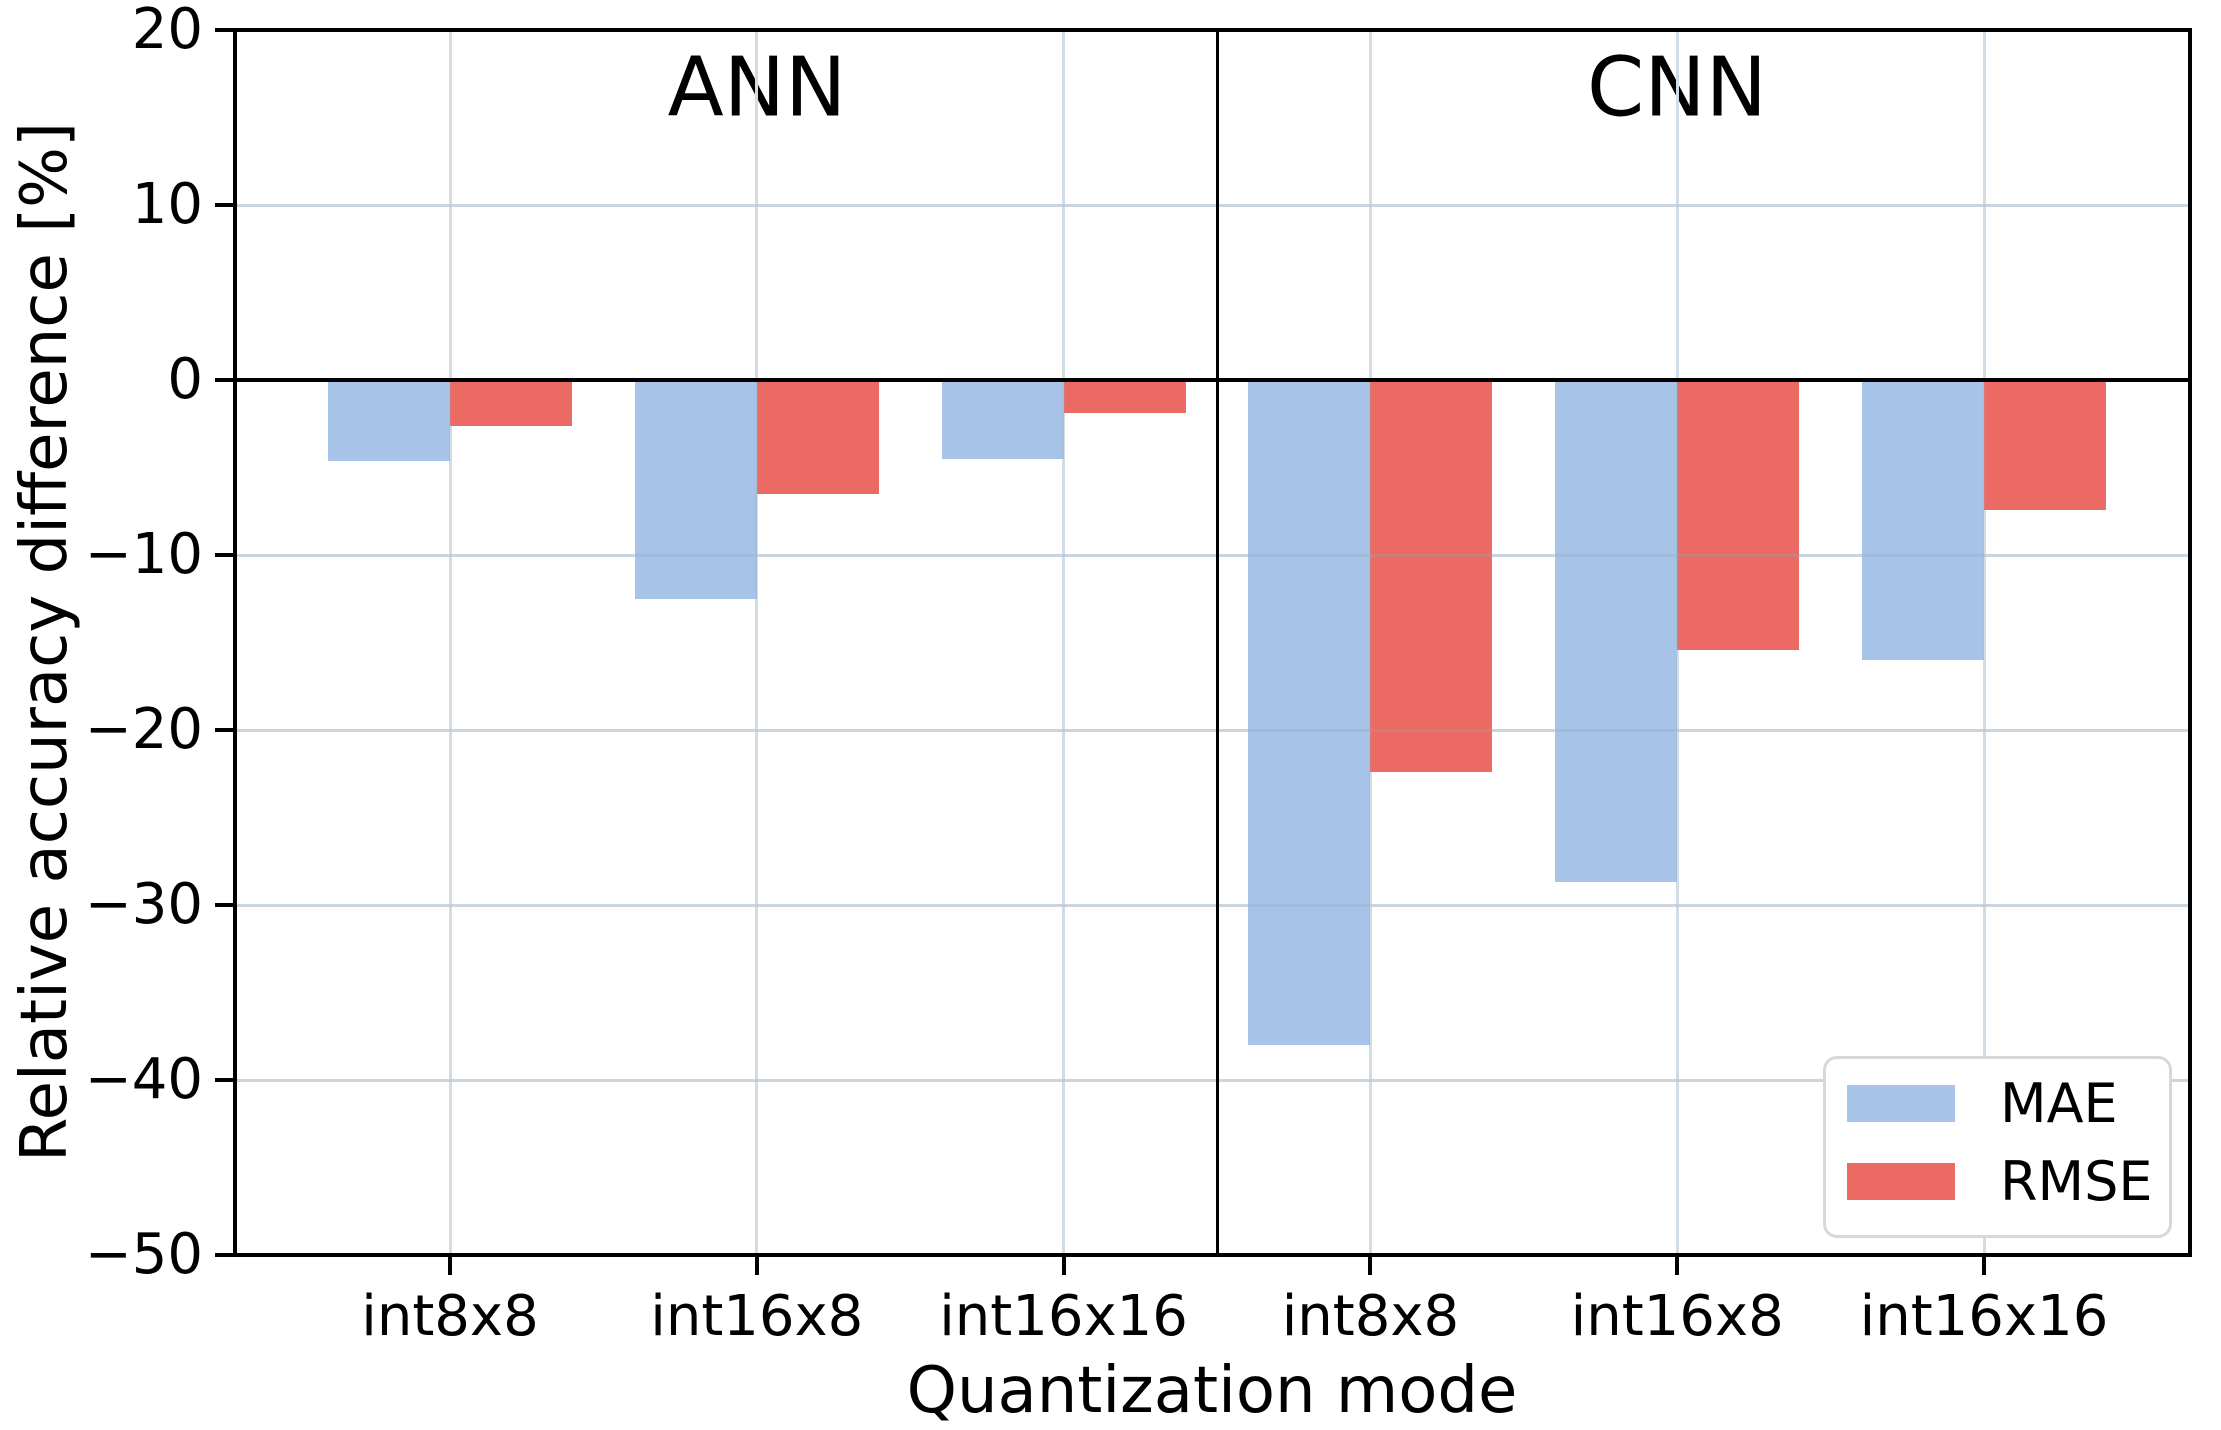 This screenshot has height=1430, width=2221. Describe the element at coordinates (511, 403) in the screenshot. I see `bar-ann-rmse-int8x8` at that location.